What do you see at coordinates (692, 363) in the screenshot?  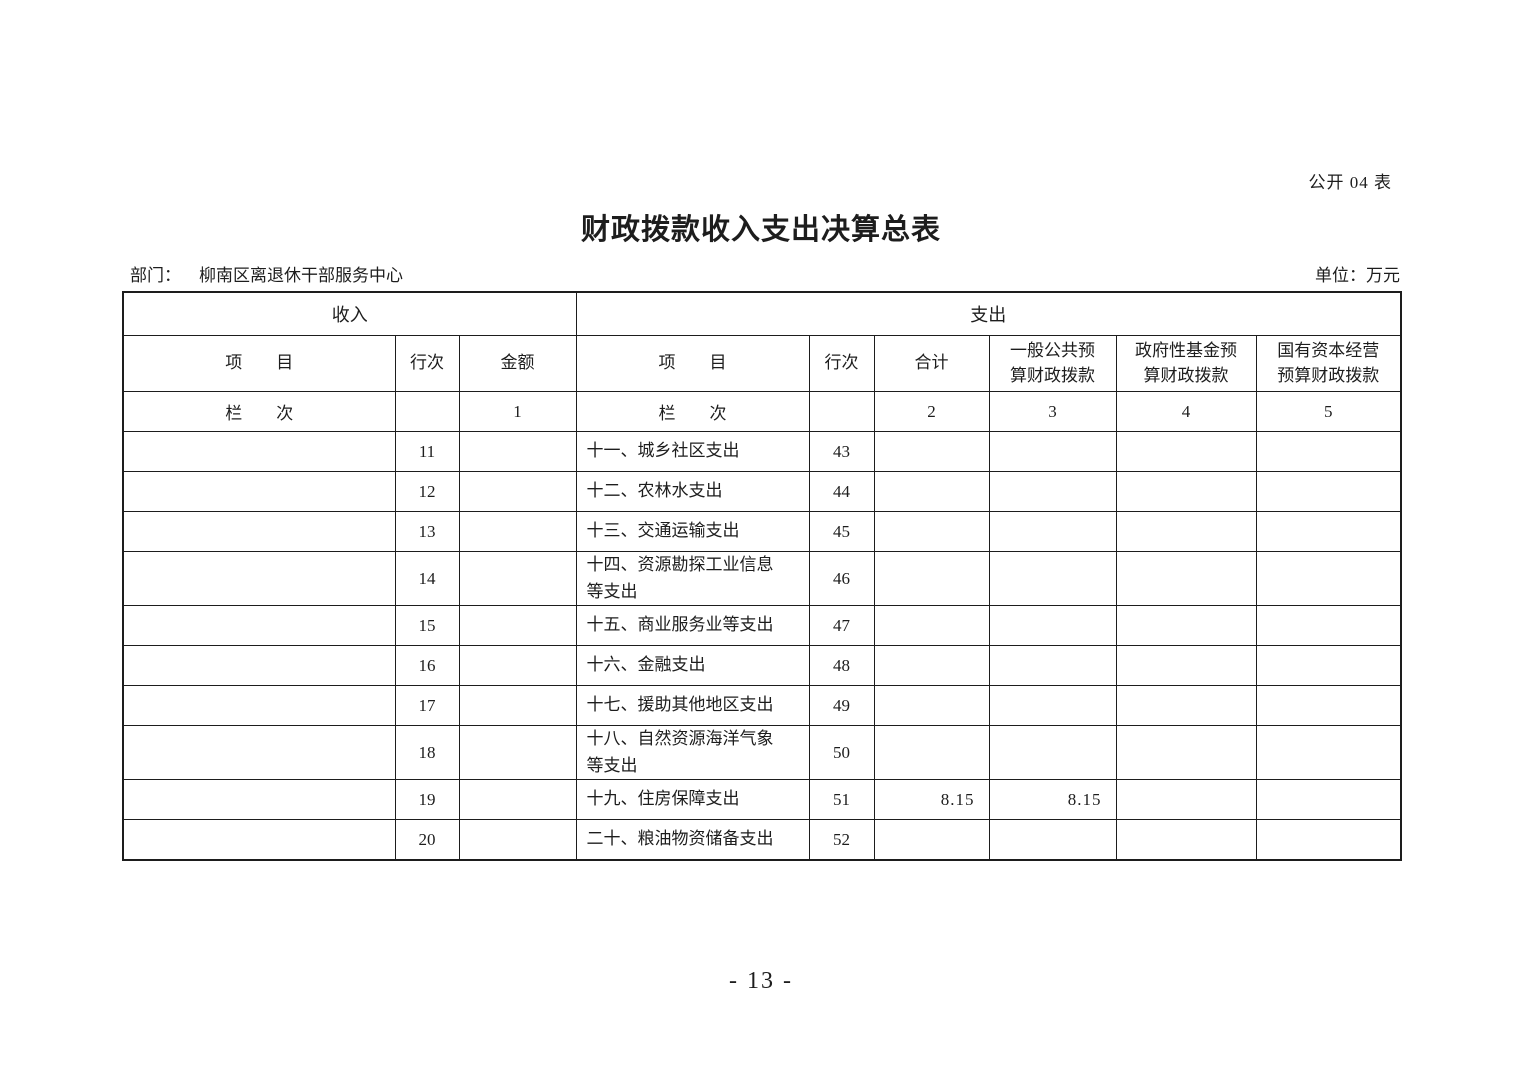 I see `col-header-expense-item: 项 目` at bounding box center [692, 363].